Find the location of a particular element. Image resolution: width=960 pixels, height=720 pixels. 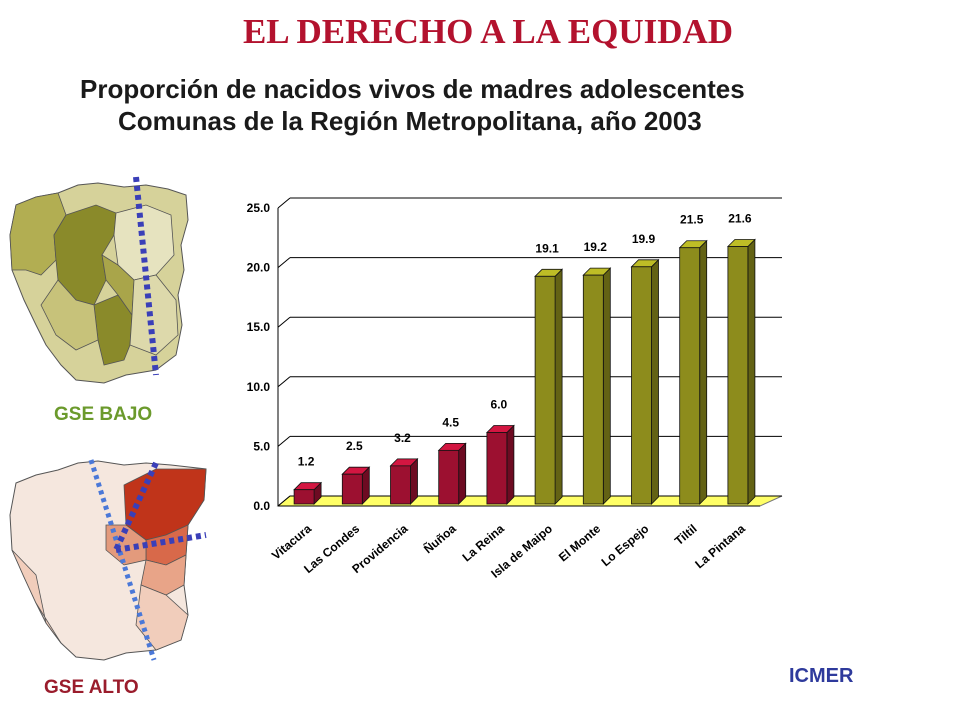

data-label: 21.6 is located at coordinates (740, 219).